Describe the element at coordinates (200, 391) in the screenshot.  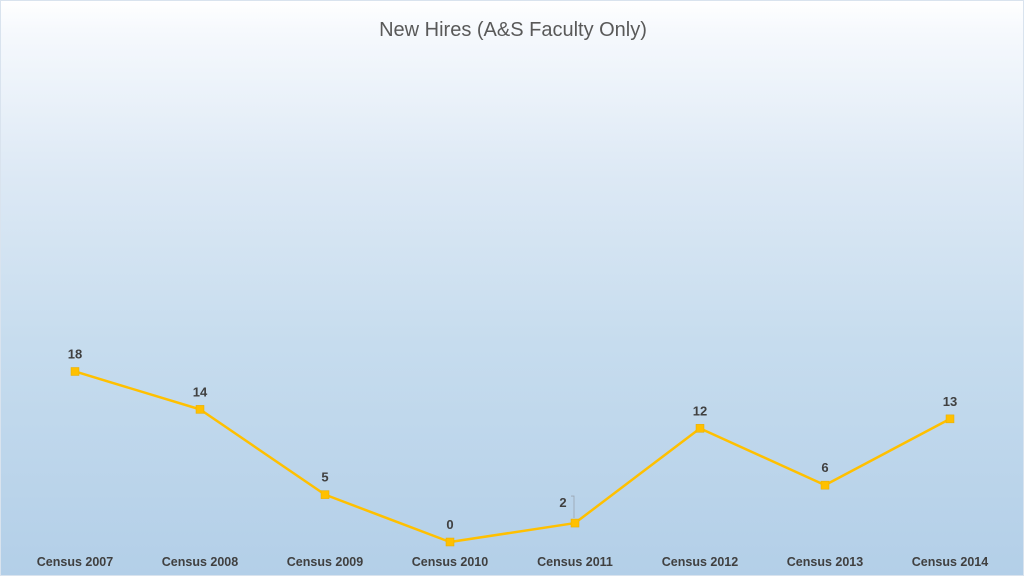
I see `data-label: 14` at that location.